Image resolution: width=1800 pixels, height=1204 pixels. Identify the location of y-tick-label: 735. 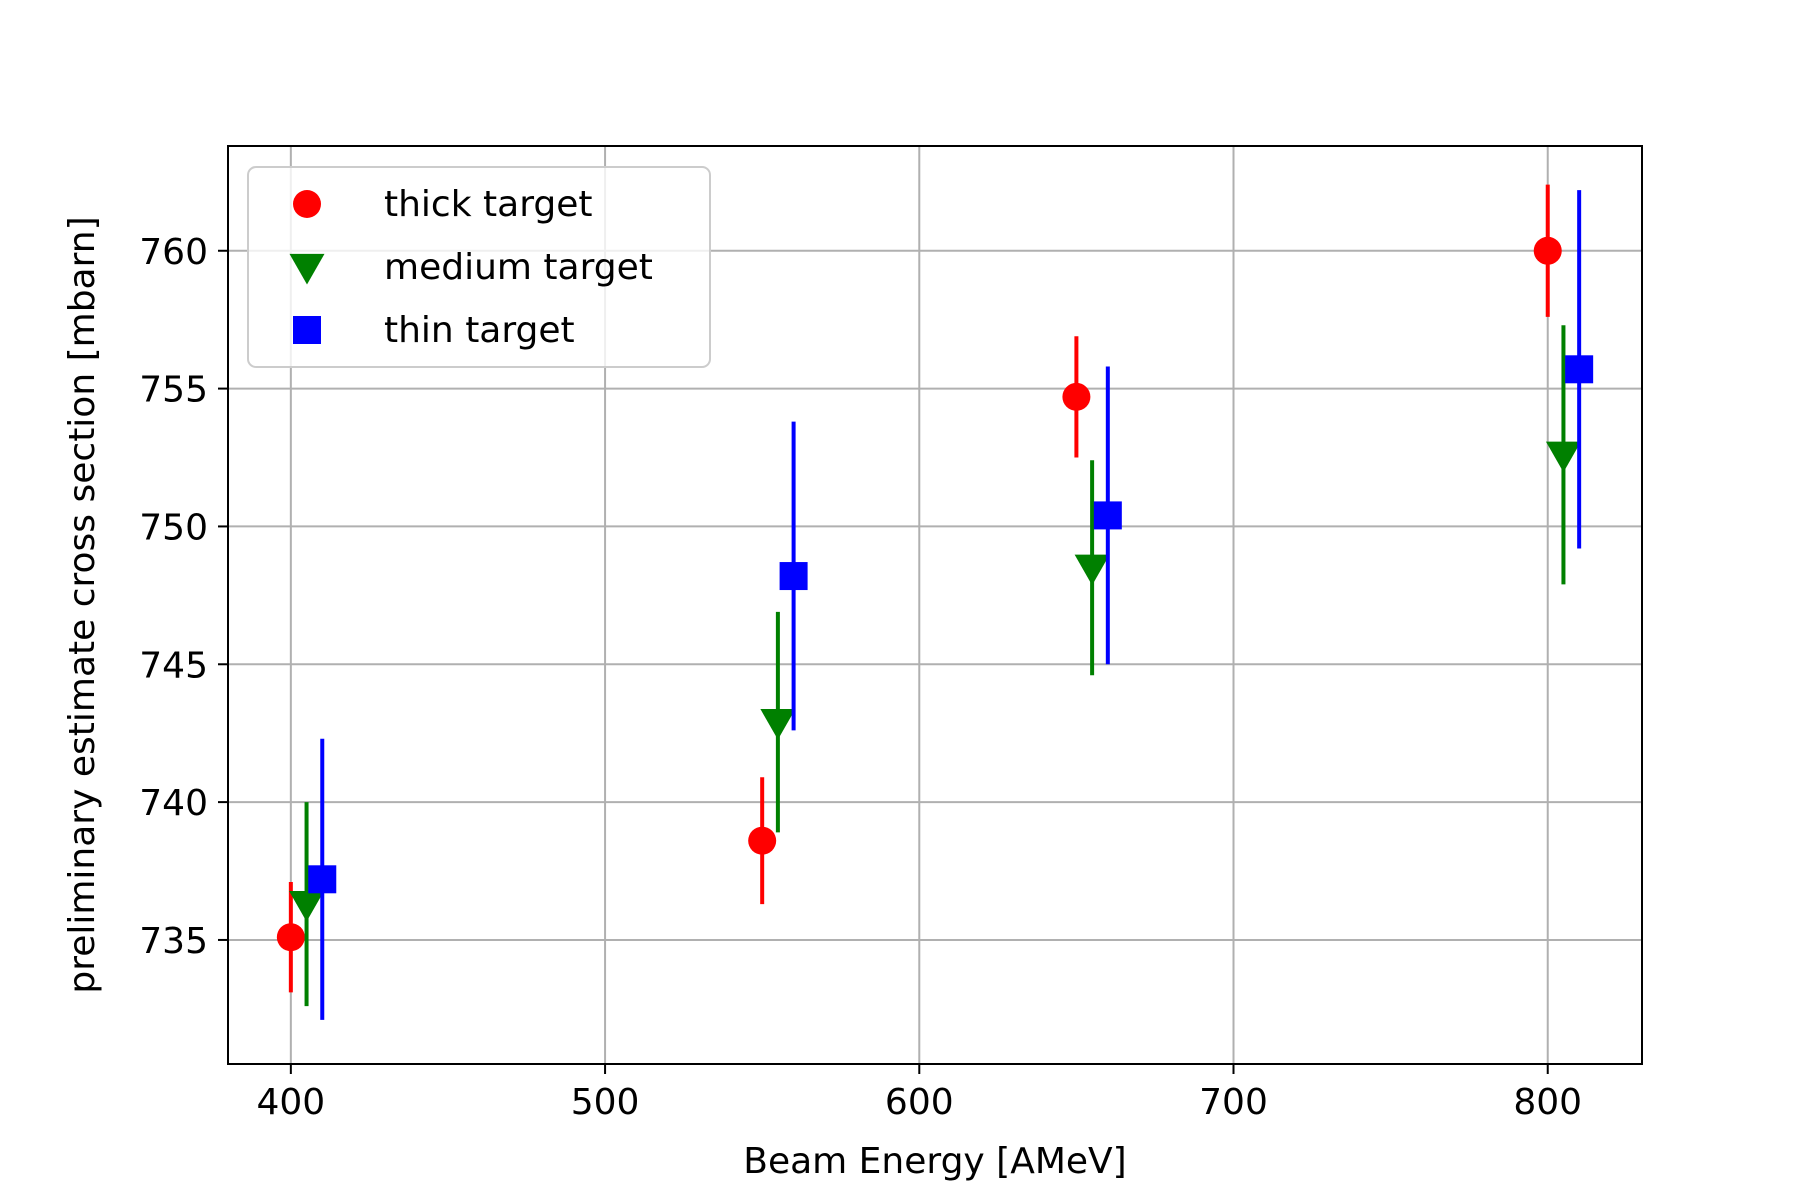
(173, 941).